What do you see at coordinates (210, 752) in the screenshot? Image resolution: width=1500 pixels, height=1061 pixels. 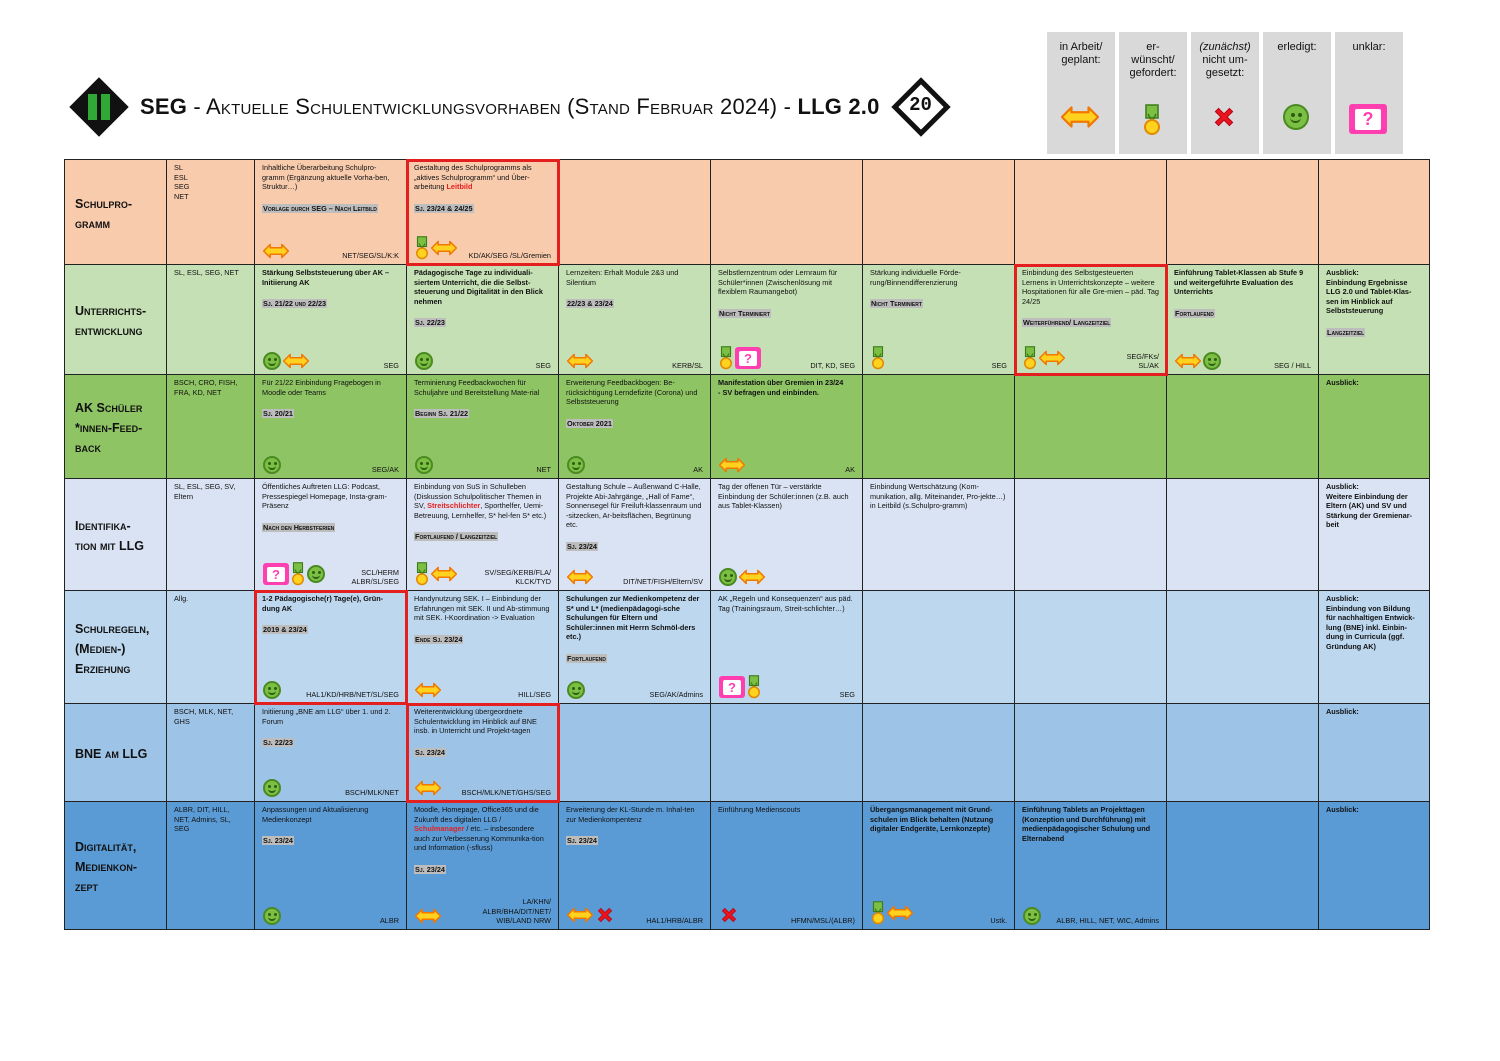 I see `responsible-cell: BSCH, MLK, NET, GHS` at bounding box center [210, 752].